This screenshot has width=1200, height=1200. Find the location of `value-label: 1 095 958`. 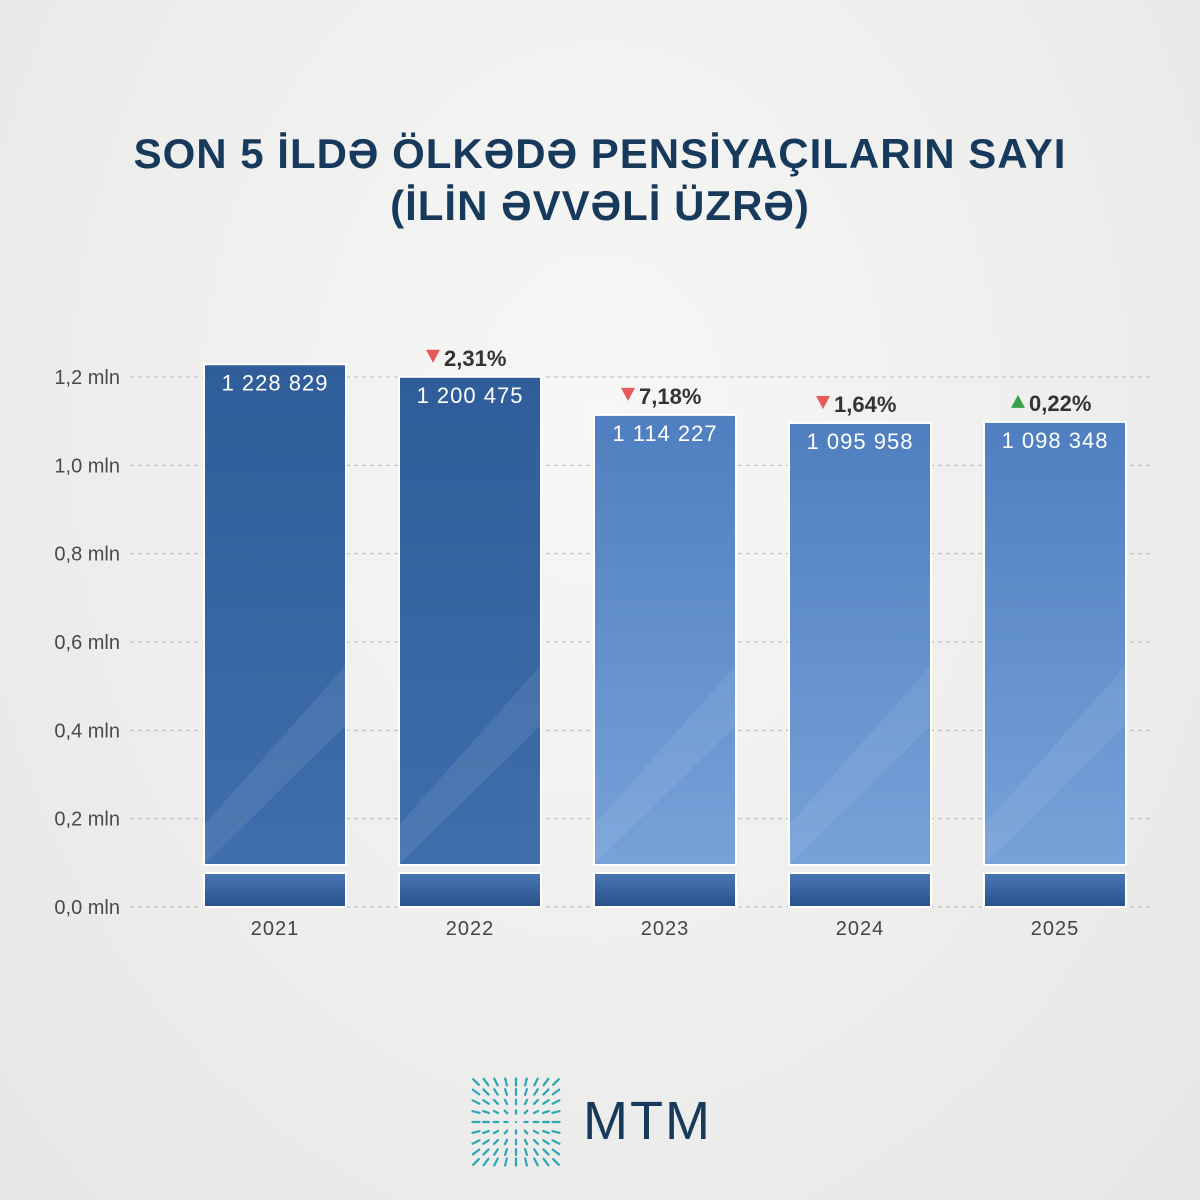

value-label: 1 095 958 is located at coordinates (860, 441).